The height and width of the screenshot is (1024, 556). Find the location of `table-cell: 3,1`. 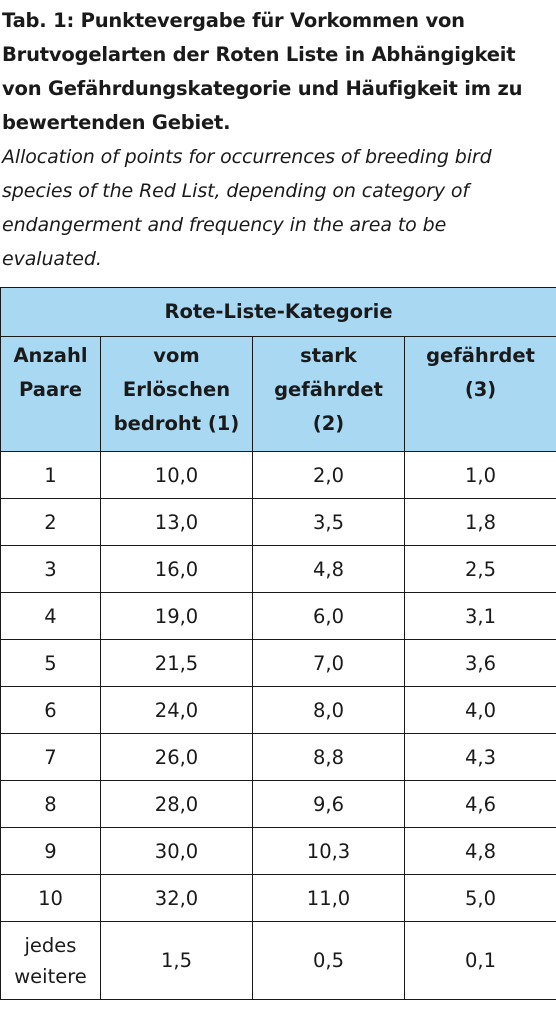

table-cell: 3,1 is located at coordinates (479, 616).